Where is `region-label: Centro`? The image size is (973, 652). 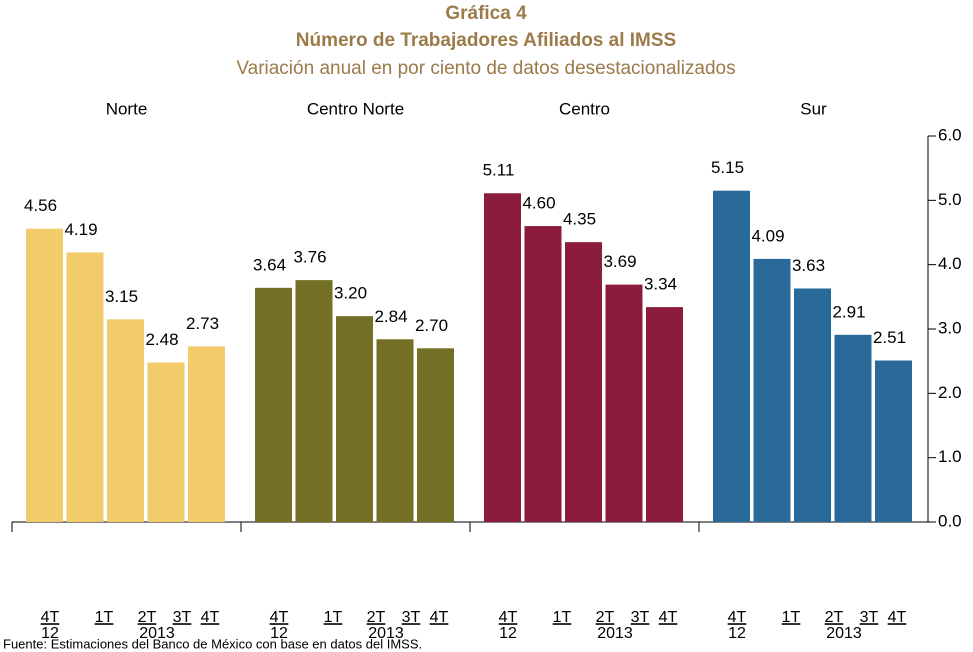 region-label: Centro is located at coordinates (584, 108).